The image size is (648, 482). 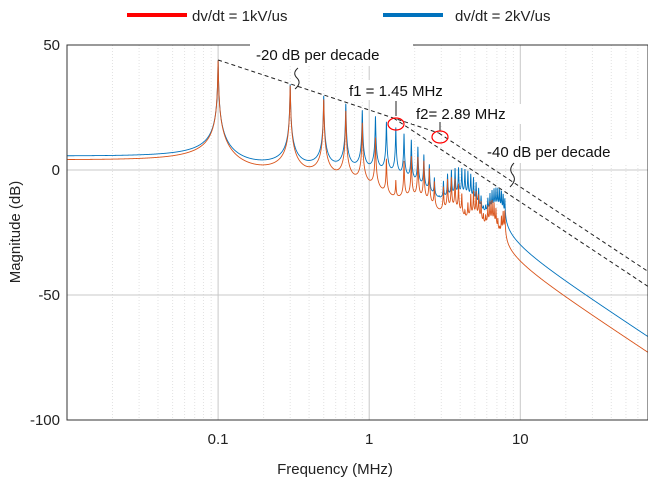 I want to click on legend-label-series-2: dv/dt = 2kV/us, so click(x=502, y=16).